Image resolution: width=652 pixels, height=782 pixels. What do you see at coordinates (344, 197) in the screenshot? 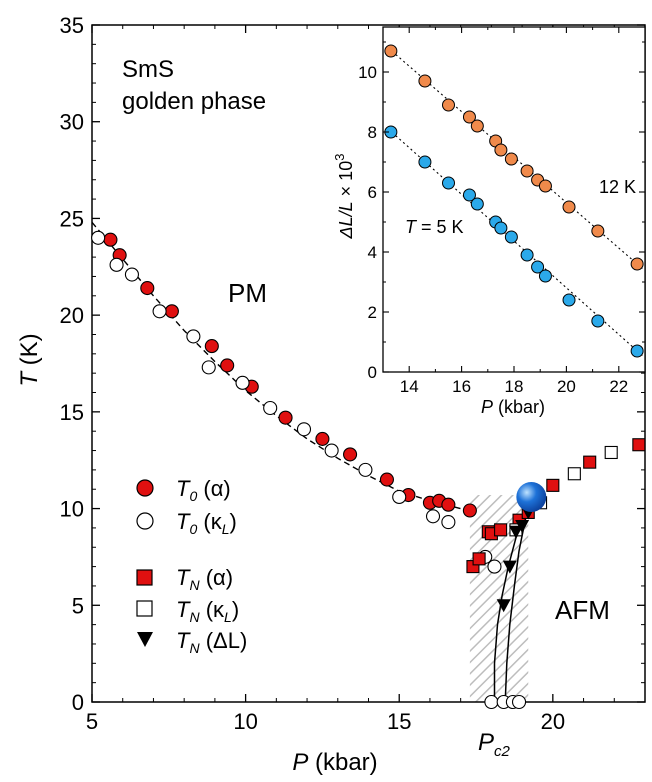
I see `inset-y-axis-label: ΔL/L × 103` at bounding box center [344, 197].